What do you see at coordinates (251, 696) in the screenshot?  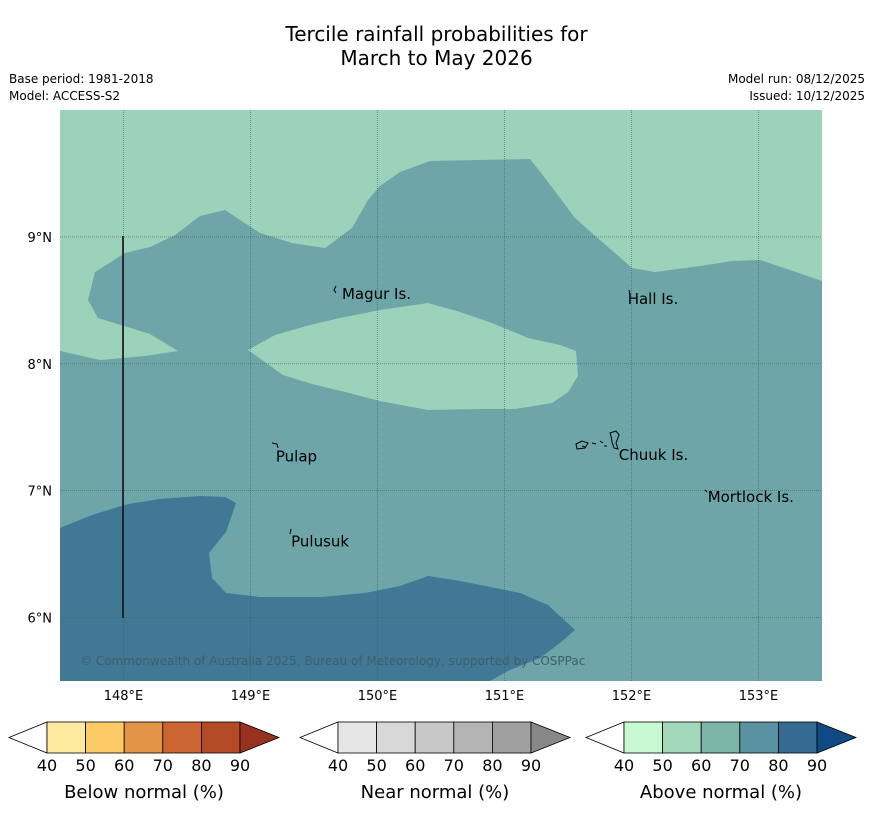 I see `lon-tick-label: 149°E` at bounding box center [251, 696].